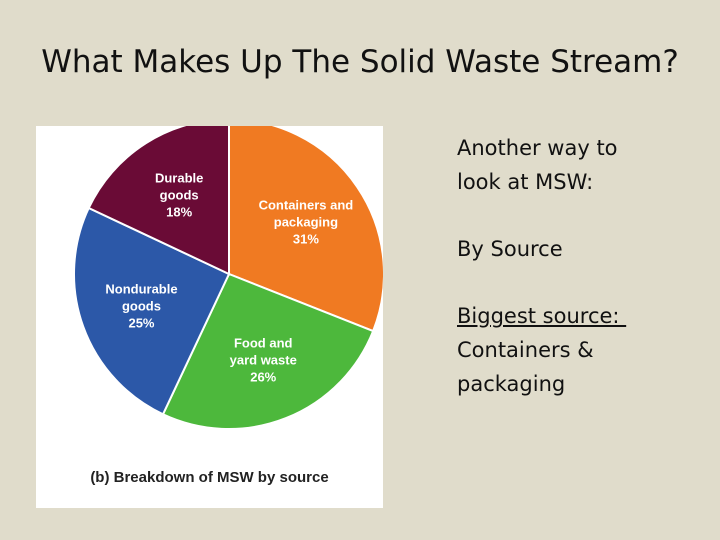 The width and height of the screenshot is (720, 540). Describe the element at coordinates (263, 351) in the screenshot. I see `slice-name: Food and yard waste` at that location.